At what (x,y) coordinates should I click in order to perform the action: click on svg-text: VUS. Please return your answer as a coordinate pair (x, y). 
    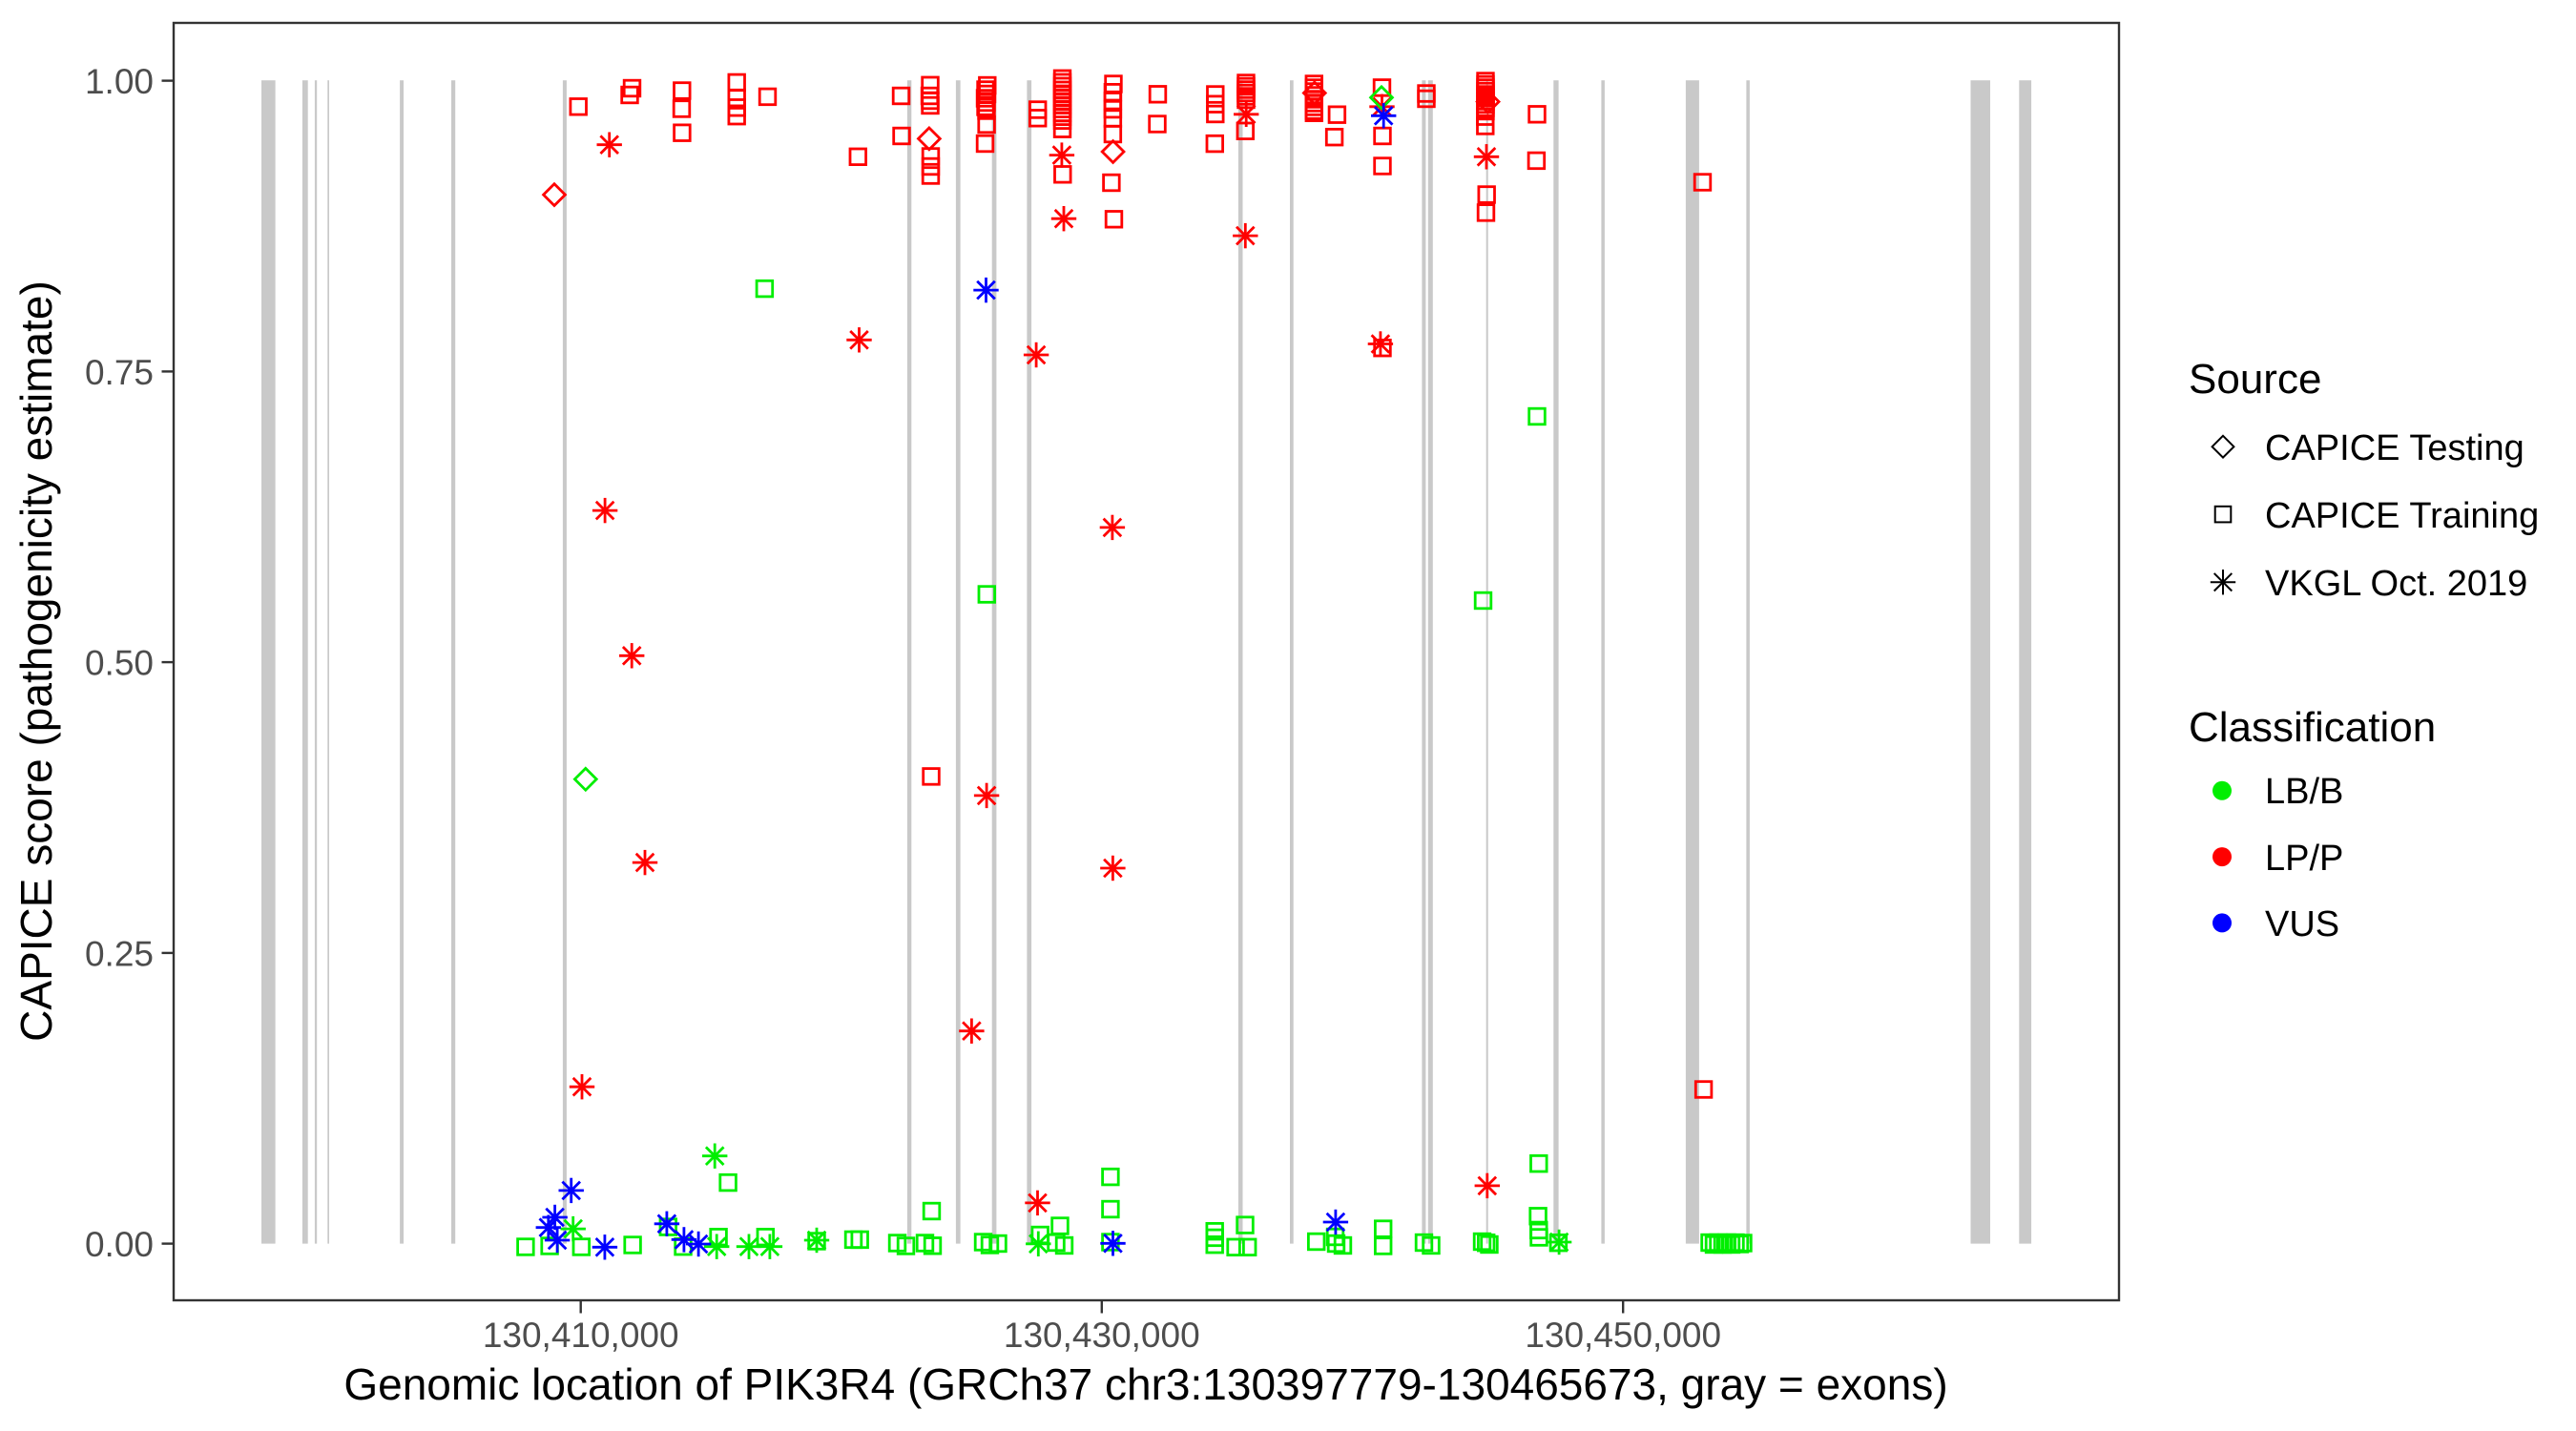
    Looking at the image, I should click on (2302, 924).